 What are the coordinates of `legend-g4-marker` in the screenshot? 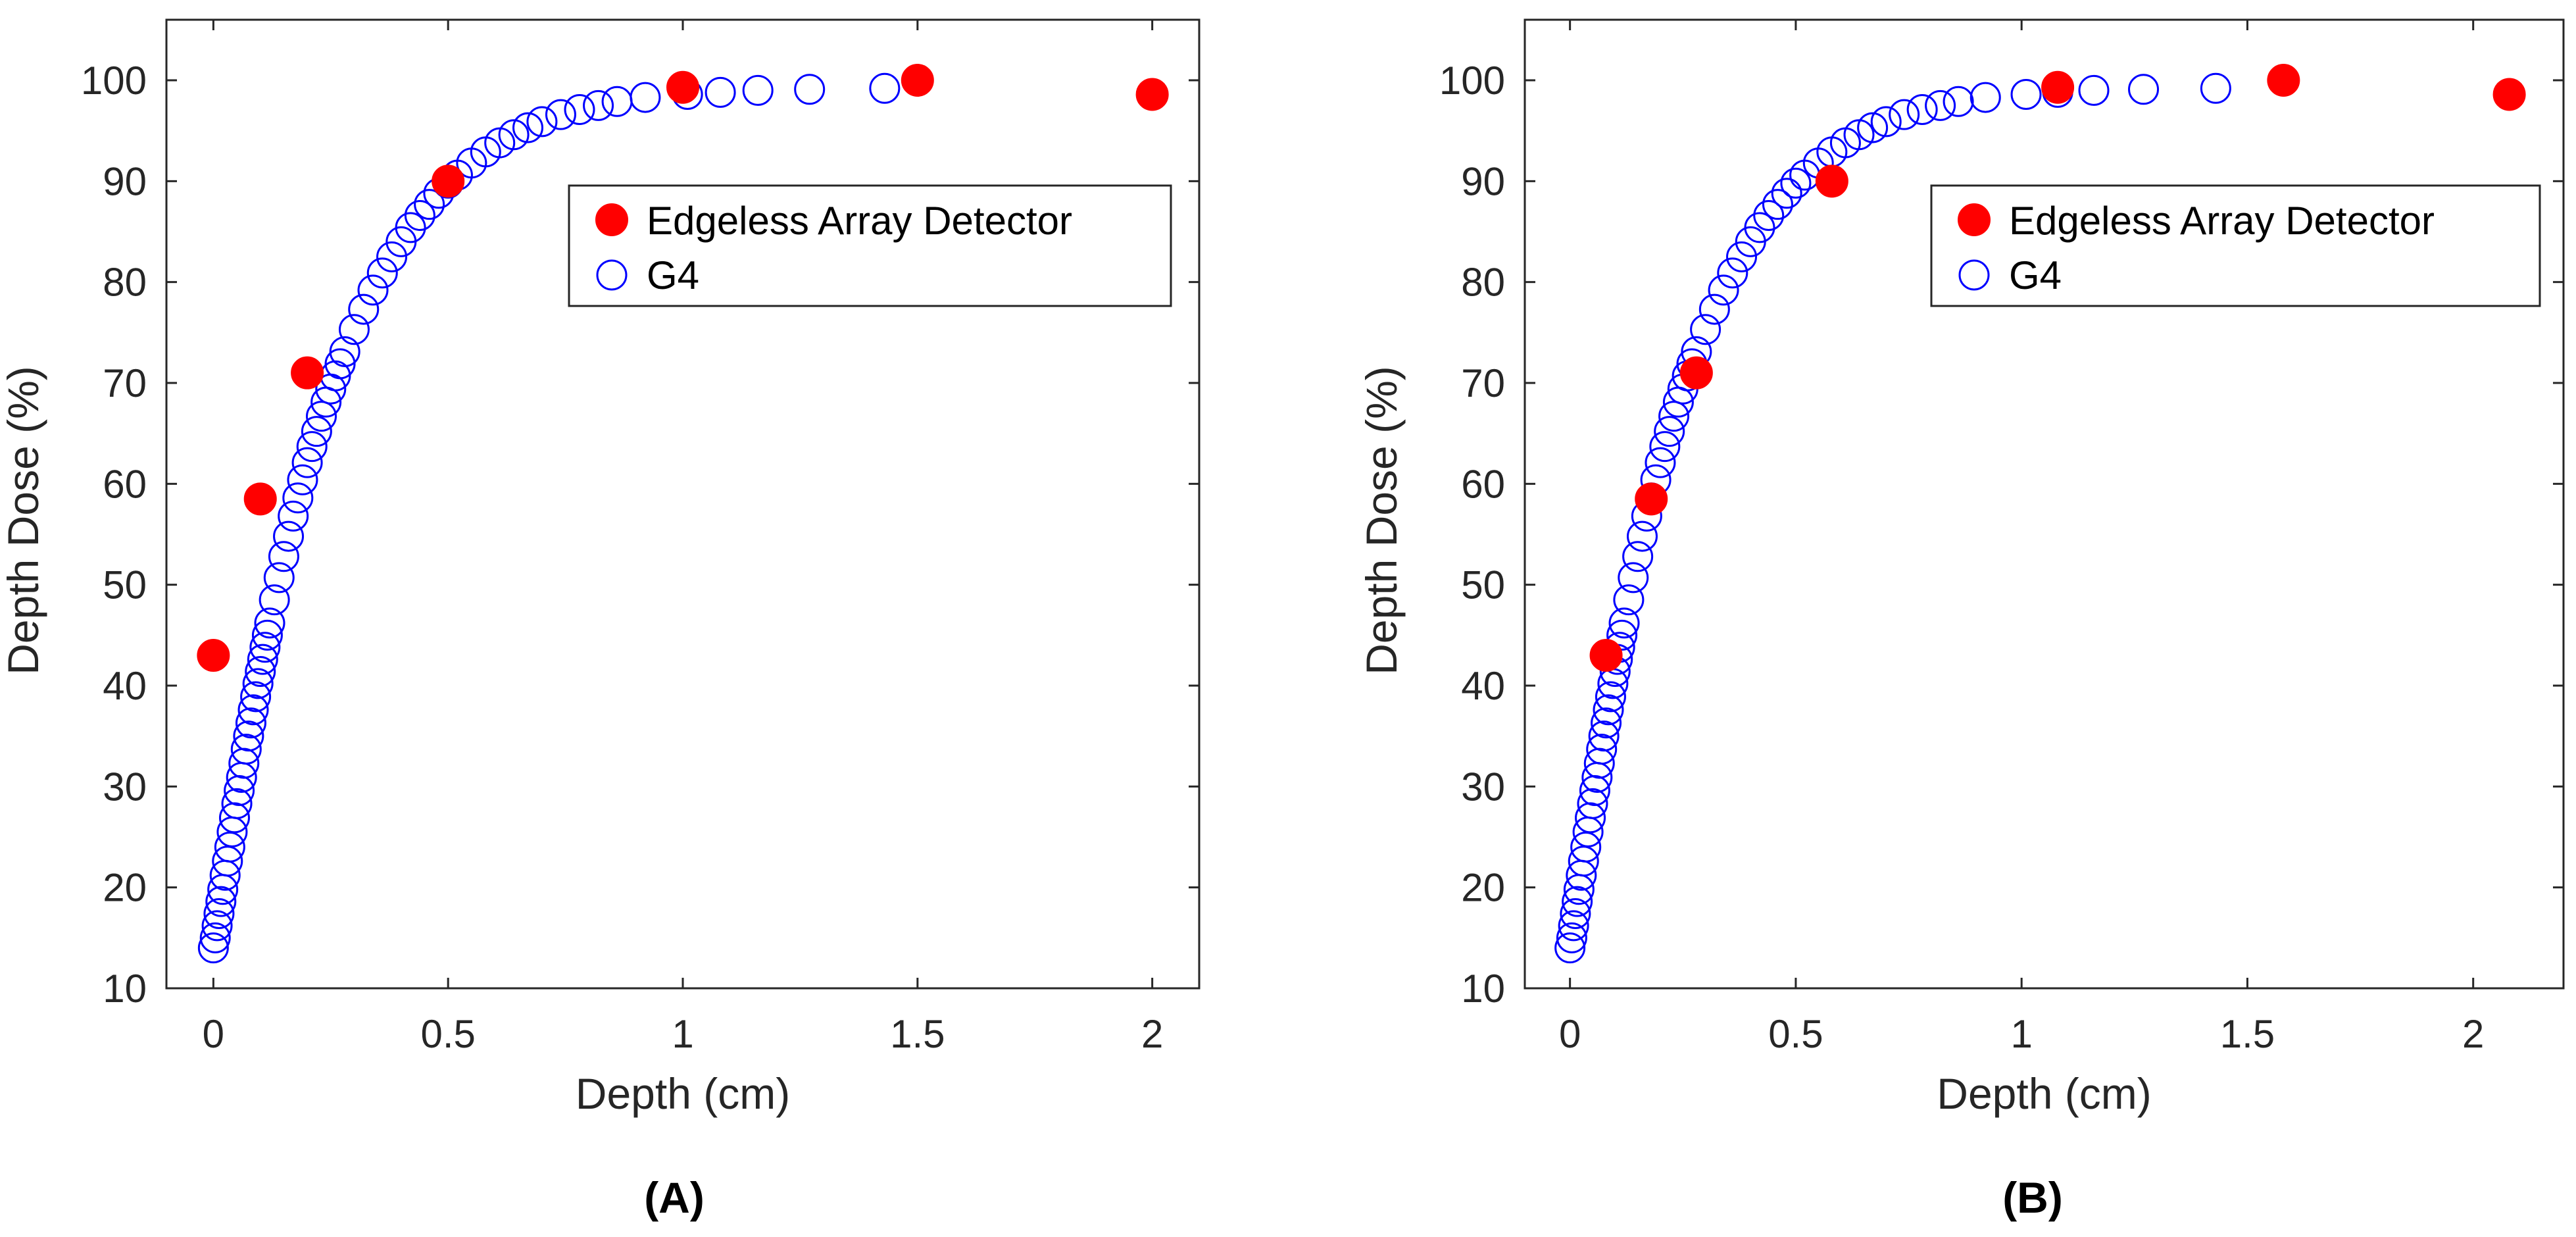 It's located at (612, 275).